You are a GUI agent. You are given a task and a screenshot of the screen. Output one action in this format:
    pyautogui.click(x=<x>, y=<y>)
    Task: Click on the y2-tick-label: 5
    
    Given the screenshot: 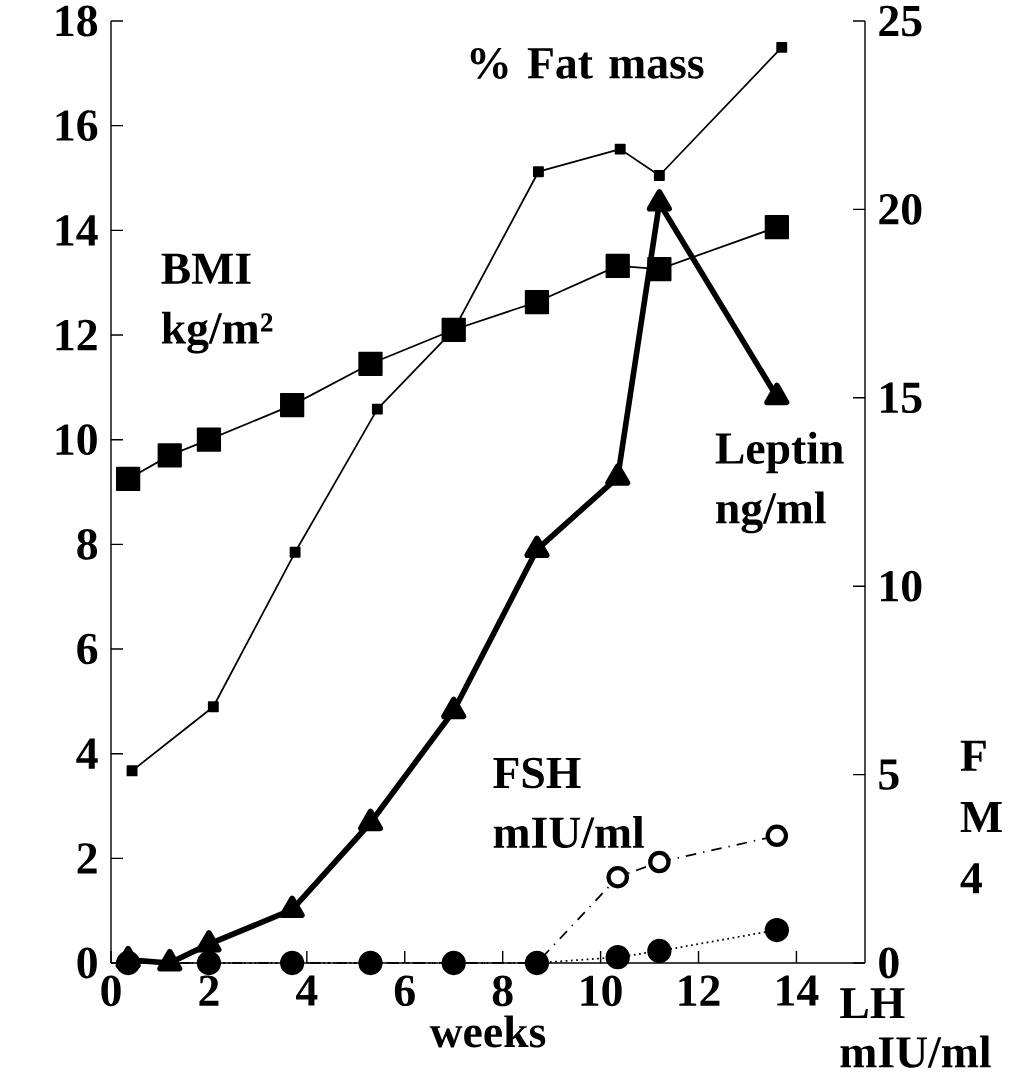 What is the action you would take?
    pyautogui.click(x=889, y=774)
    